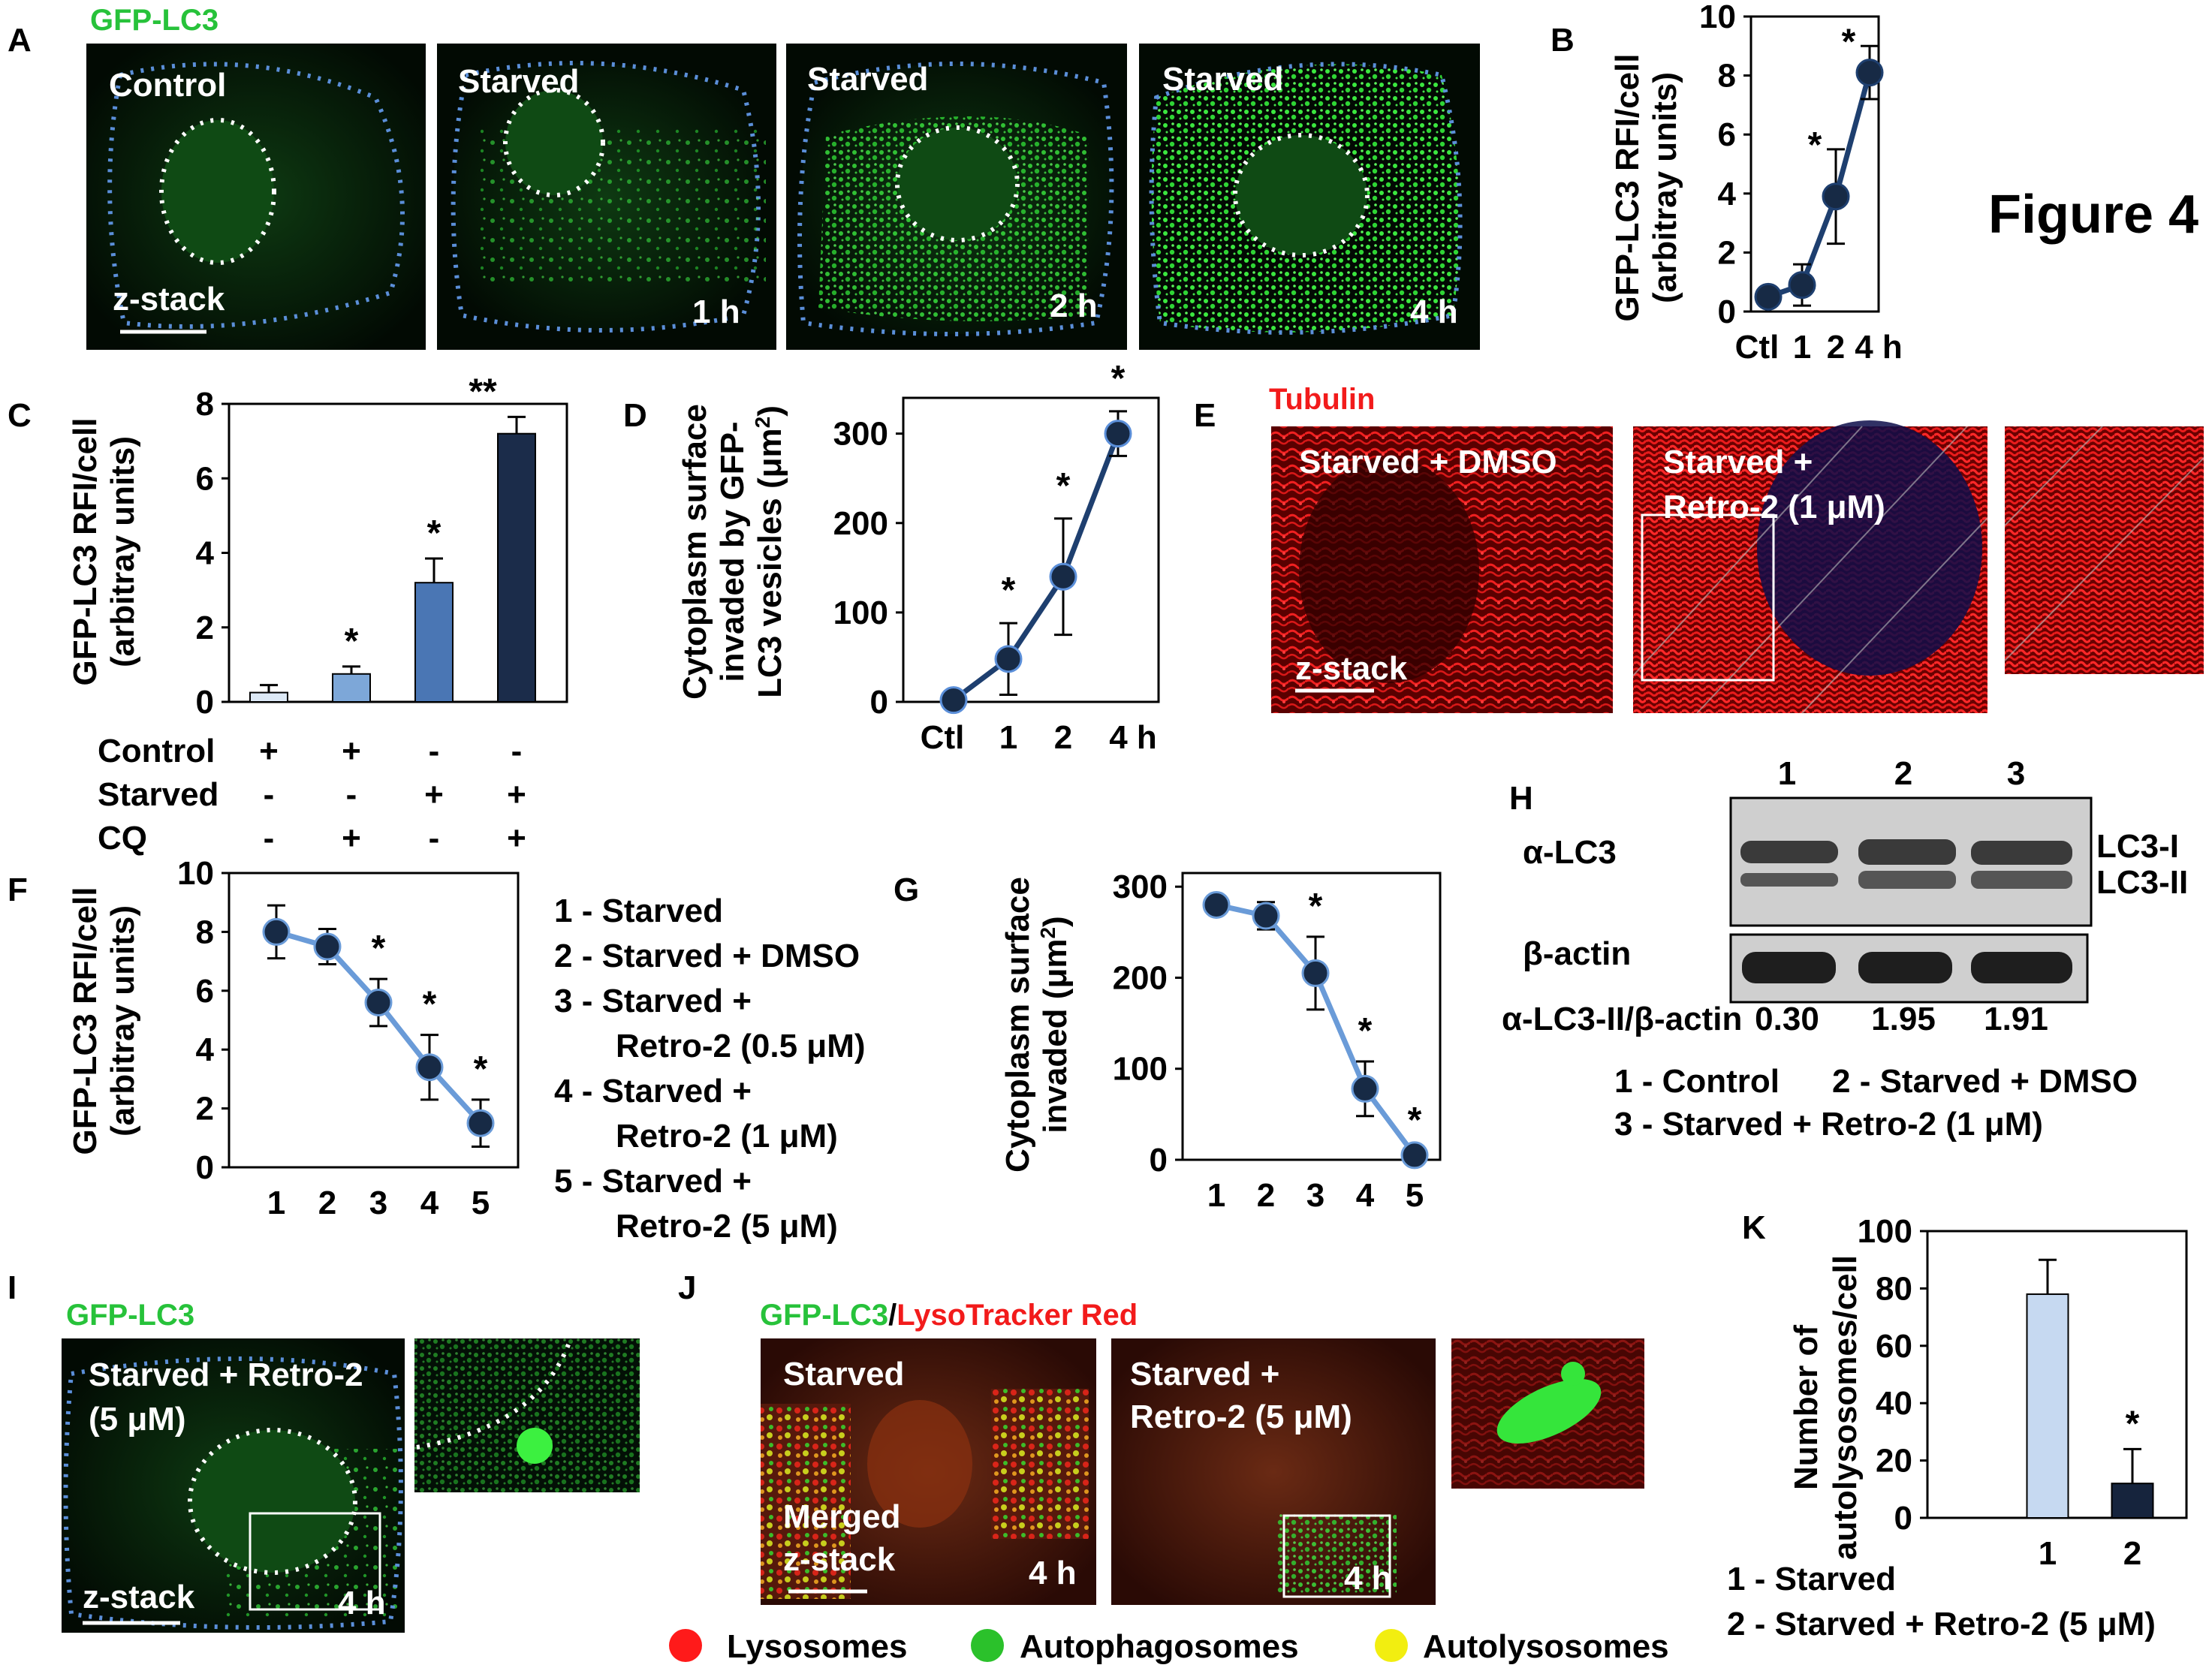 This screenshot has height=1674, width=2212. I want to click on chart-b-series-line, so click(1820, 186).